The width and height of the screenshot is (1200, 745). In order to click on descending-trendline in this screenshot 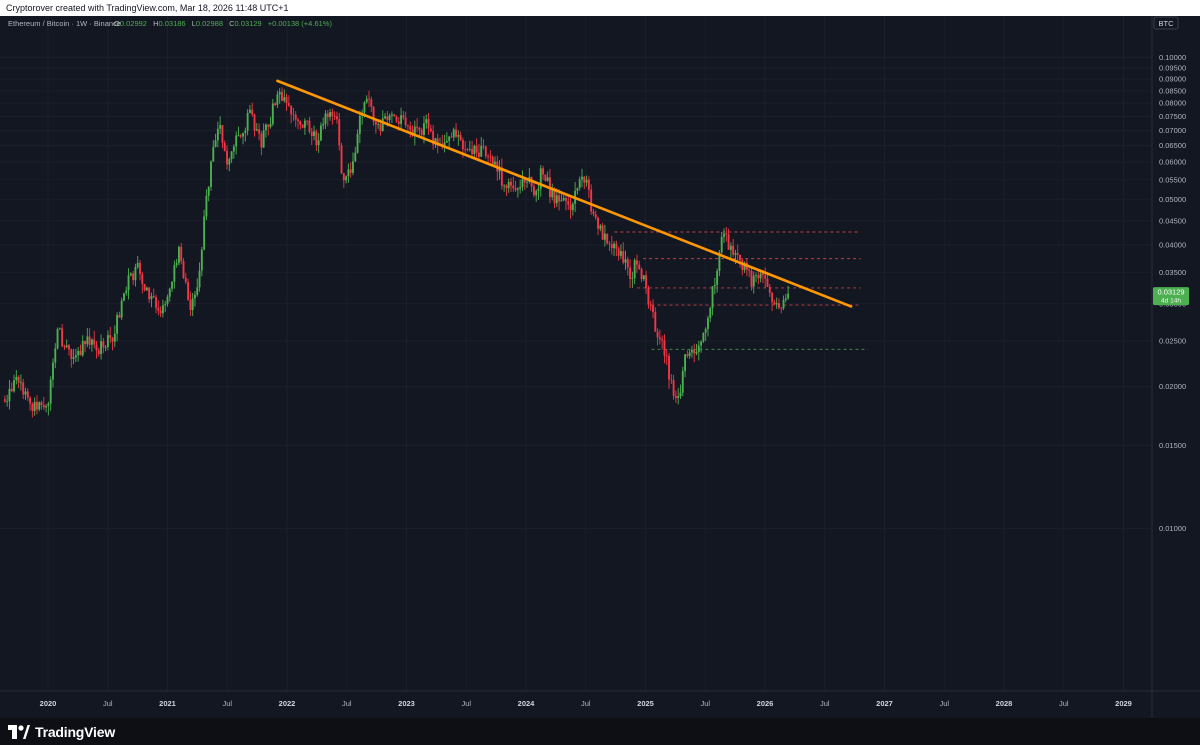, I will do `click(564, 193)`.